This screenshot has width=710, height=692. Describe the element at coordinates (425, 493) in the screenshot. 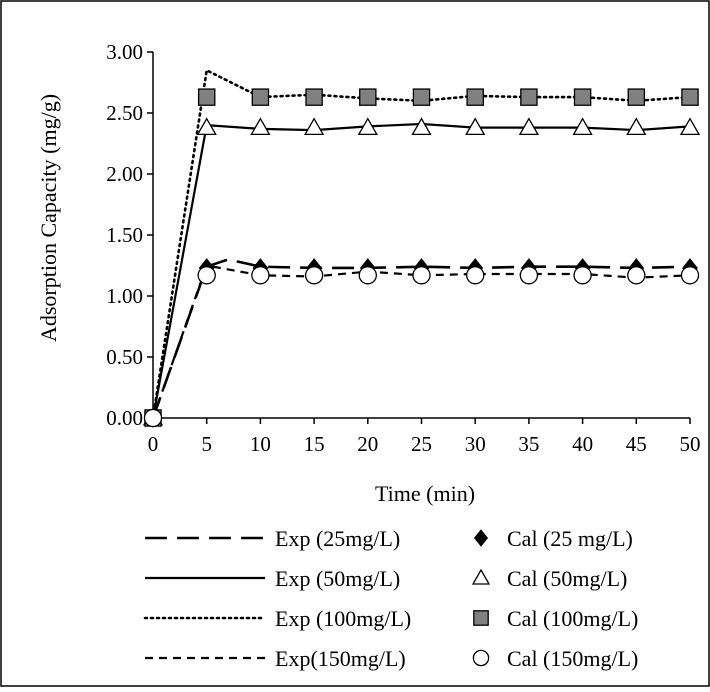

I see `x-axis-title: Time (min)` at that location.